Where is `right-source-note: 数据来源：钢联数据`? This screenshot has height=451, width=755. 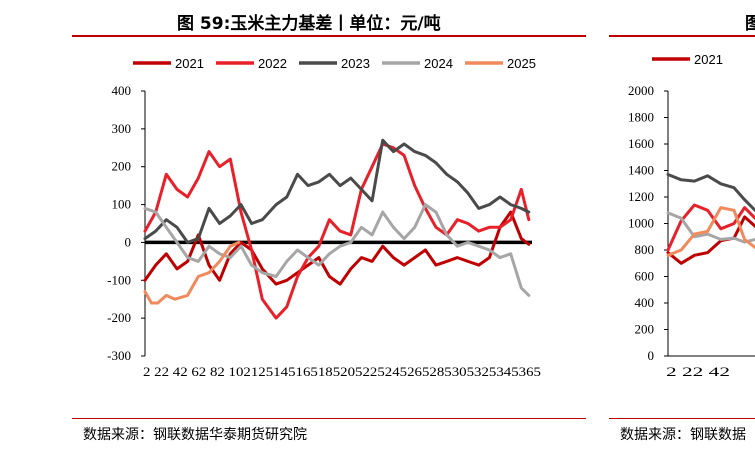
right-source-note: 数据来源：钢联数据 is located at coordinates (683, 435).